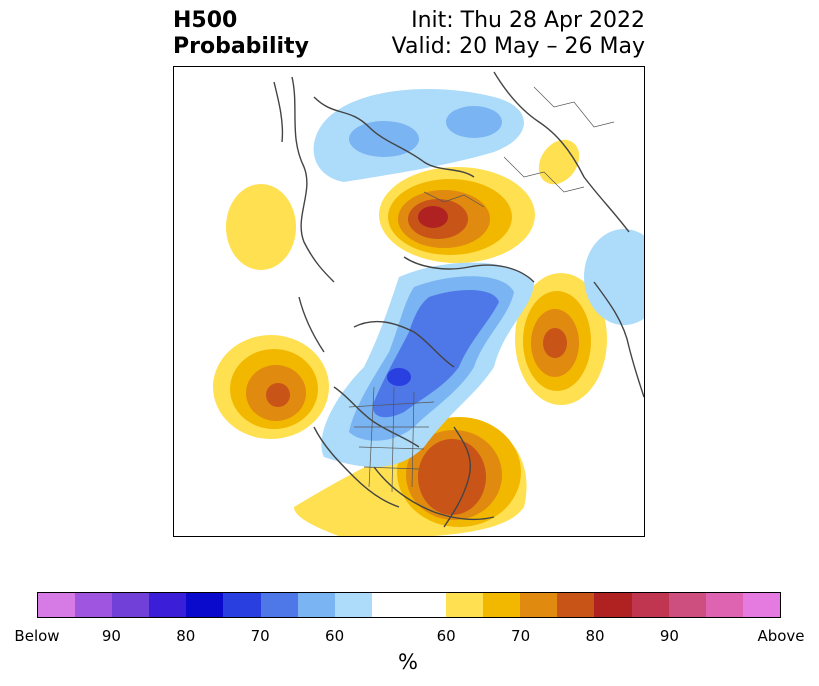 The height and width of the screenshot is (686, 819). What do you see at coordinates (408, 662) in the screenshot?
I see `colorbar-units: %` at bounding box center [408, 662].